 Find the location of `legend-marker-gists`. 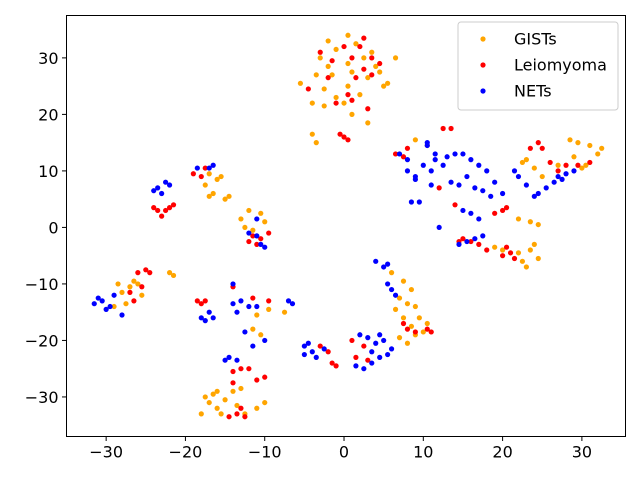

legend-marker-gists is located at coordinates (483, 39).